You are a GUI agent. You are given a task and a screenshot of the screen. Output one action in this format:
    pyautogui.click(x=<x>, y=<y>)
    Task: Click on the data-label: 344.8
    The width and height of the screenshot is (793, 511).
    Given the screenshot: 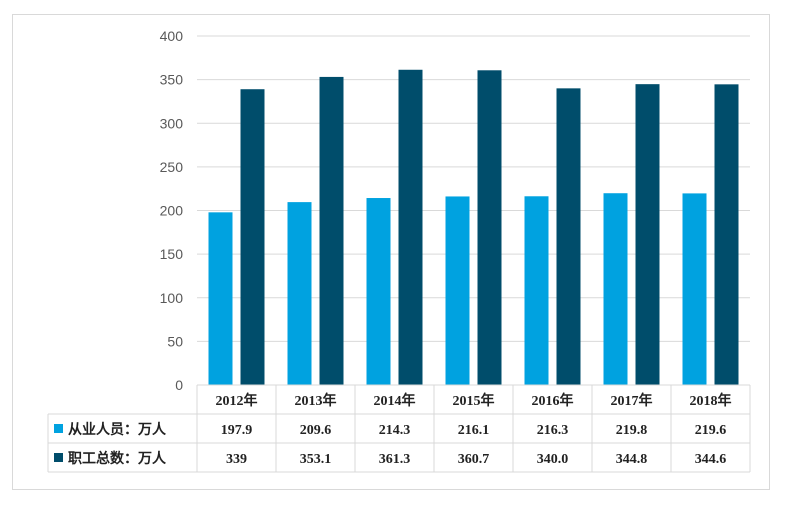 What is the action you would take?
    pyautogui.click(x=632, y=459)
    